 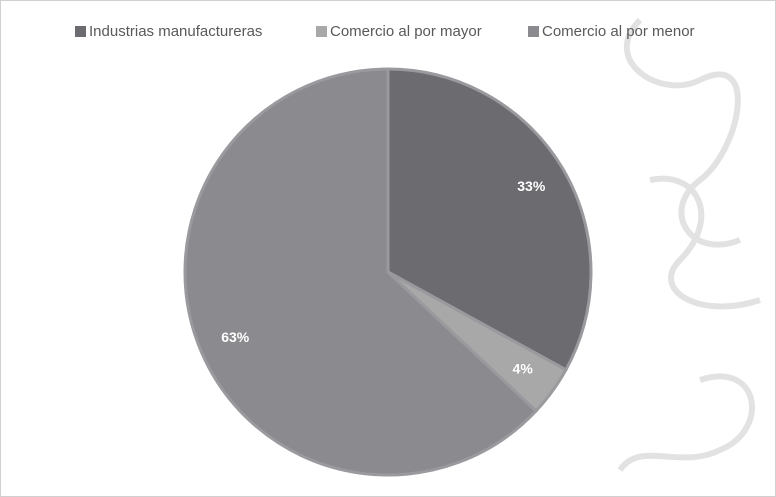 I want to click on legend-label: Comercio al por mayor, so click(x=406, y=31).